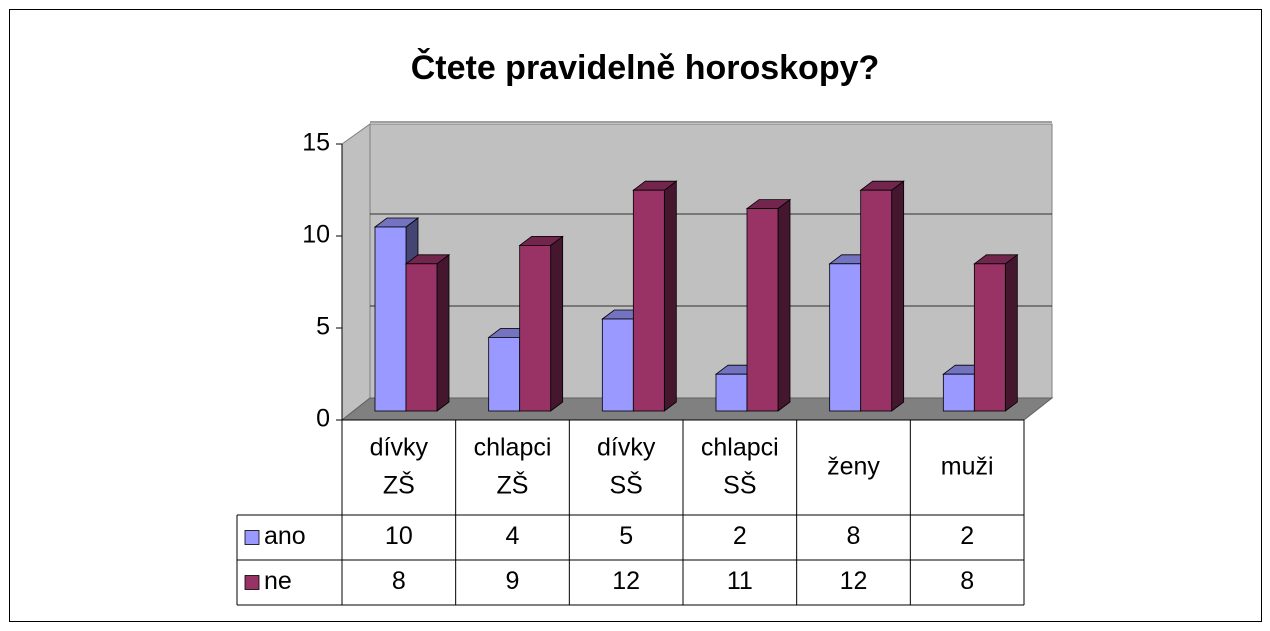  What do you see at coordinates (278, 581) in the screenshot?
I see `legend-label: ne` at bounding box center [278, 581].